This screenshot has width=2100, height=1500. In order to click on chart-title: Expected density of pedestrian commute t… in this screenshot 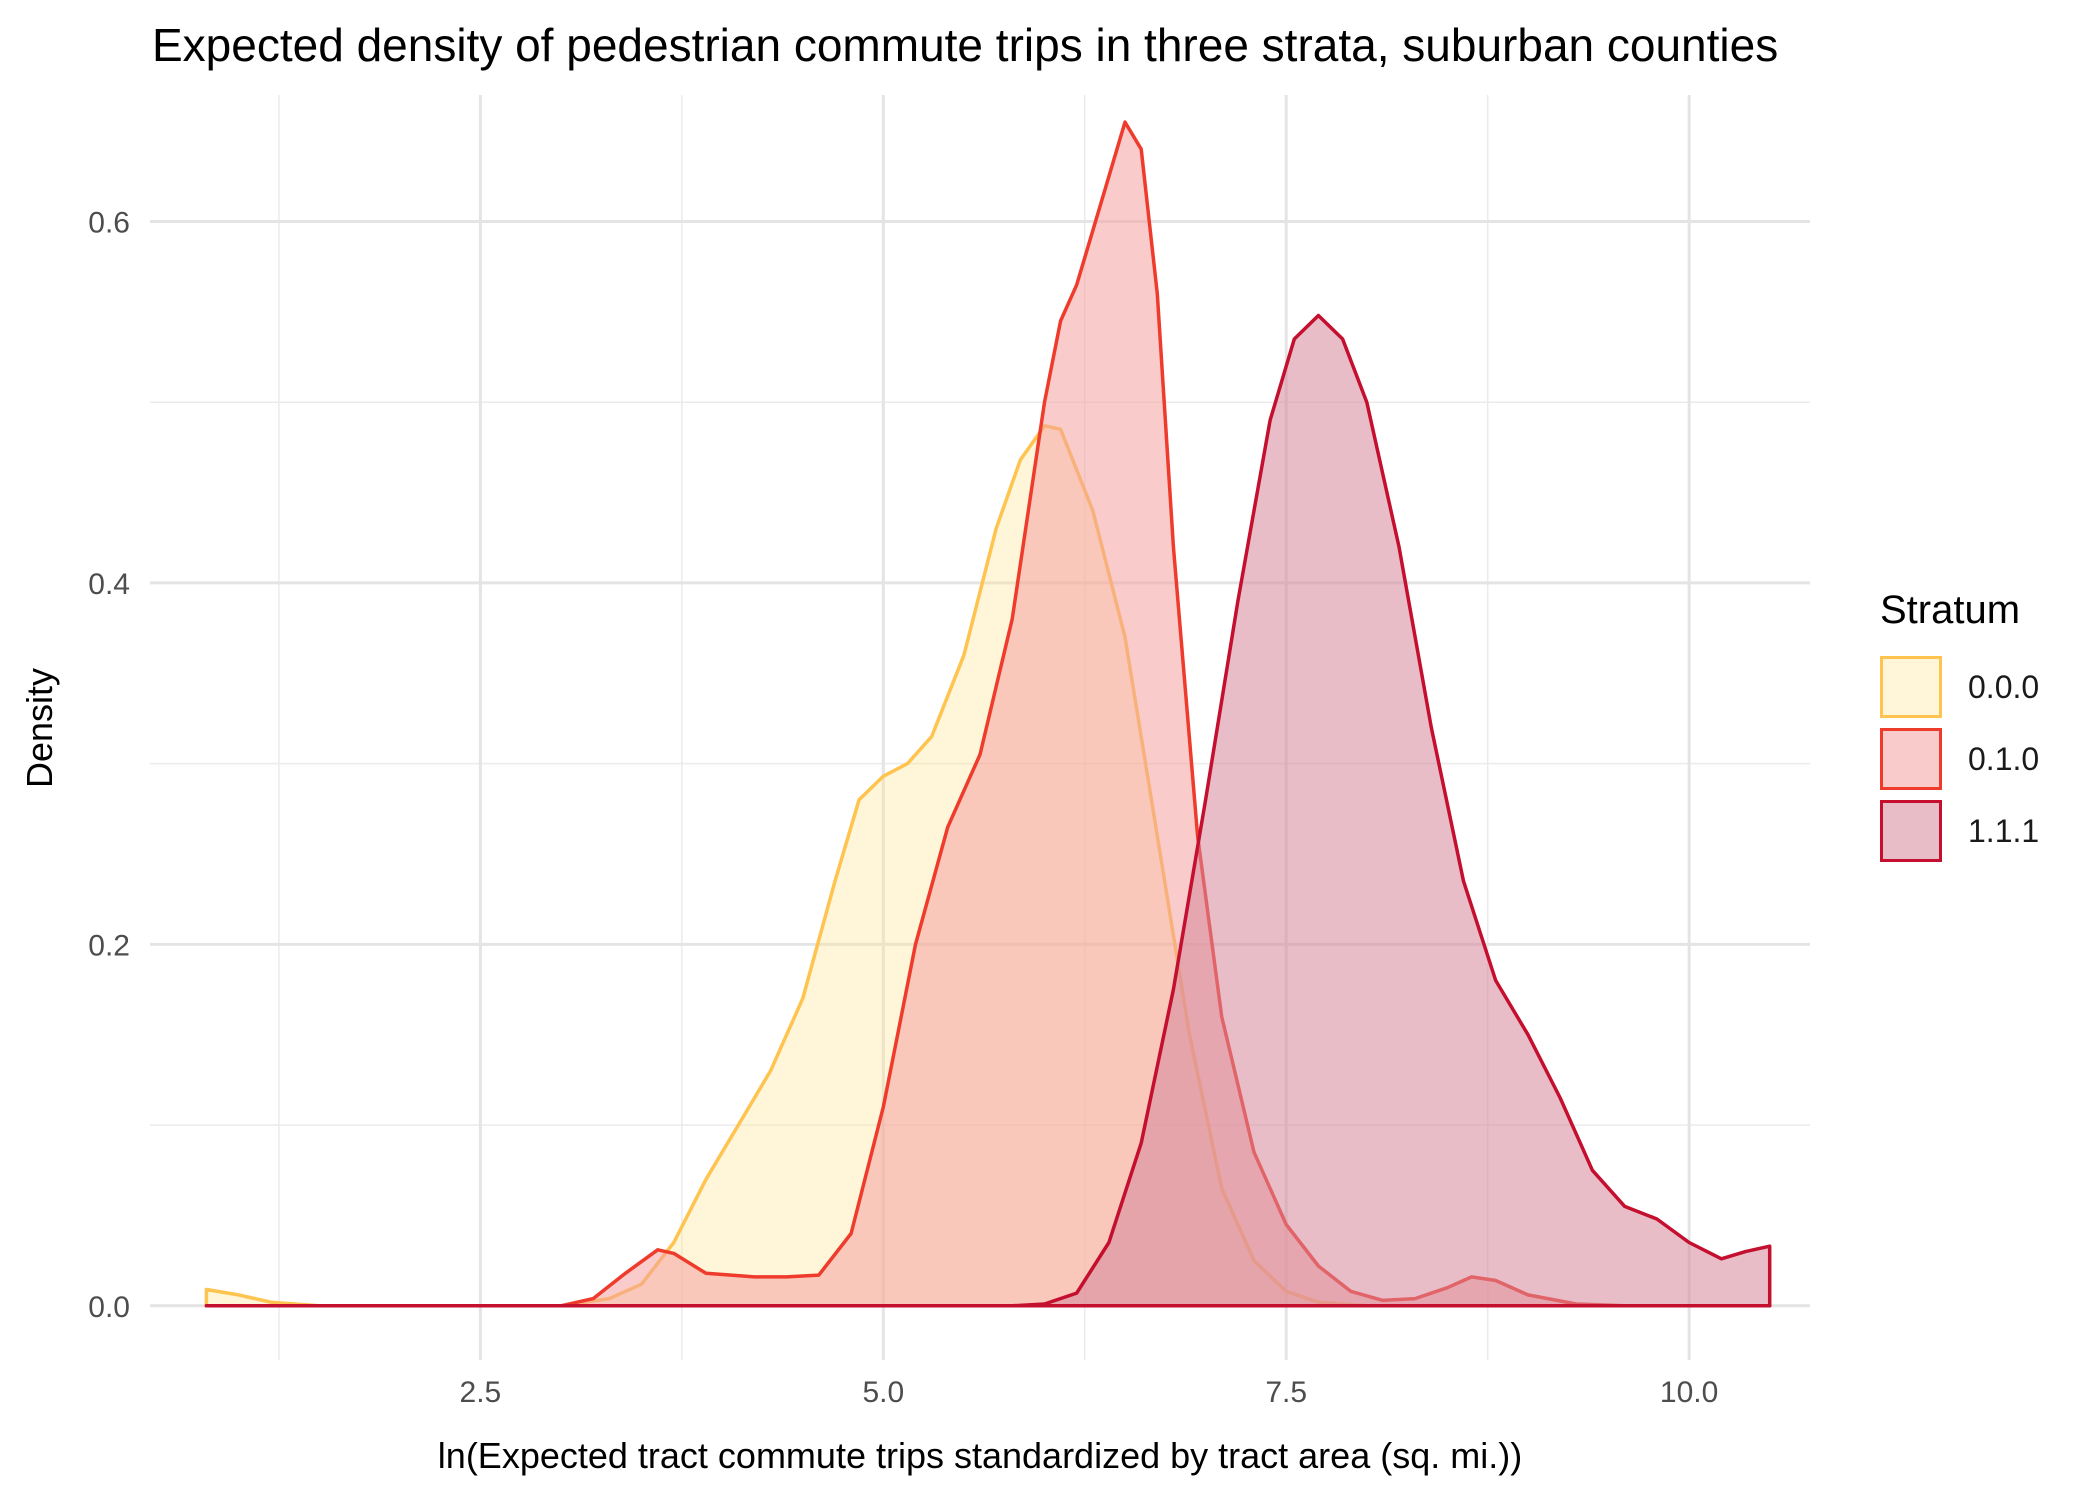, I will do `click(965, 45)`.